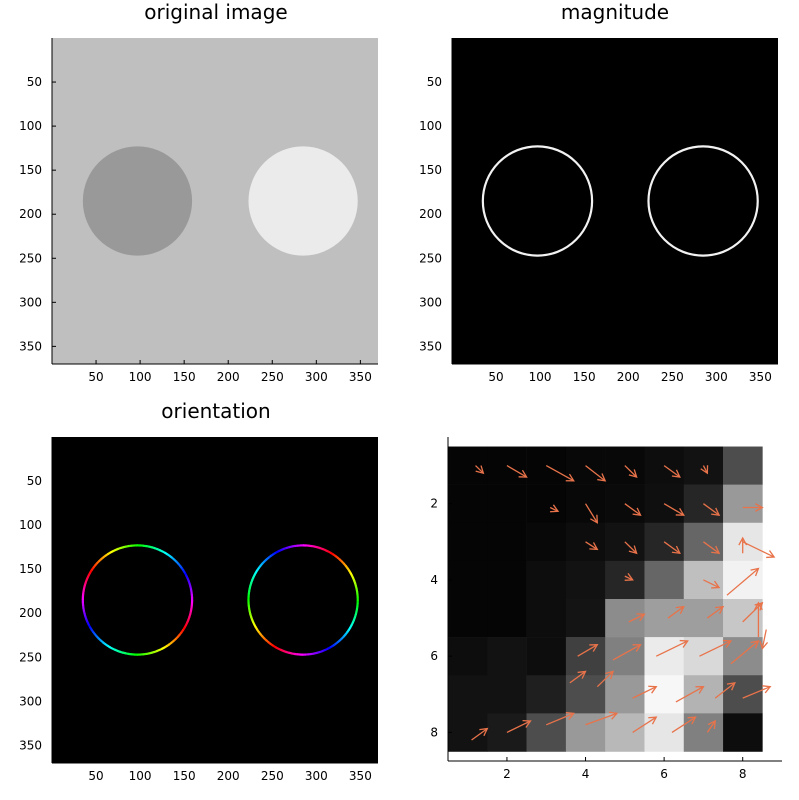  Describe the element at coordinates (140, 776) in the screenshot. I see `x-tick-label: 100` at that location.